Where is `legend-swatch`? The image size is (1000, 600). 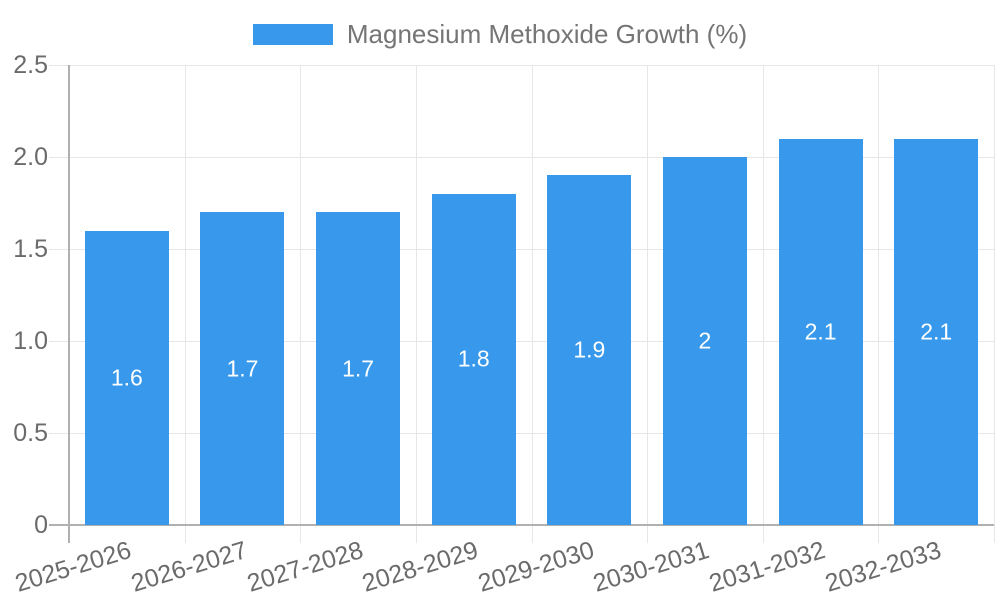 legend-swatch is located at coordinates (292, 34).